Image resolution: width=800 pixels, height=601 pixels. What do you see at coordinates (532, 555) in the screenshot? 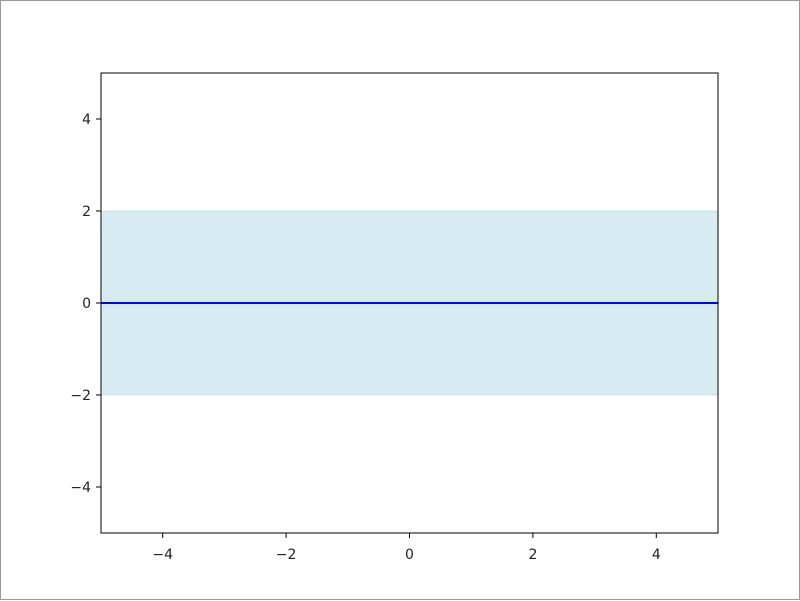
I see `x-tick-label: 2` at bounding box center [532, 555].